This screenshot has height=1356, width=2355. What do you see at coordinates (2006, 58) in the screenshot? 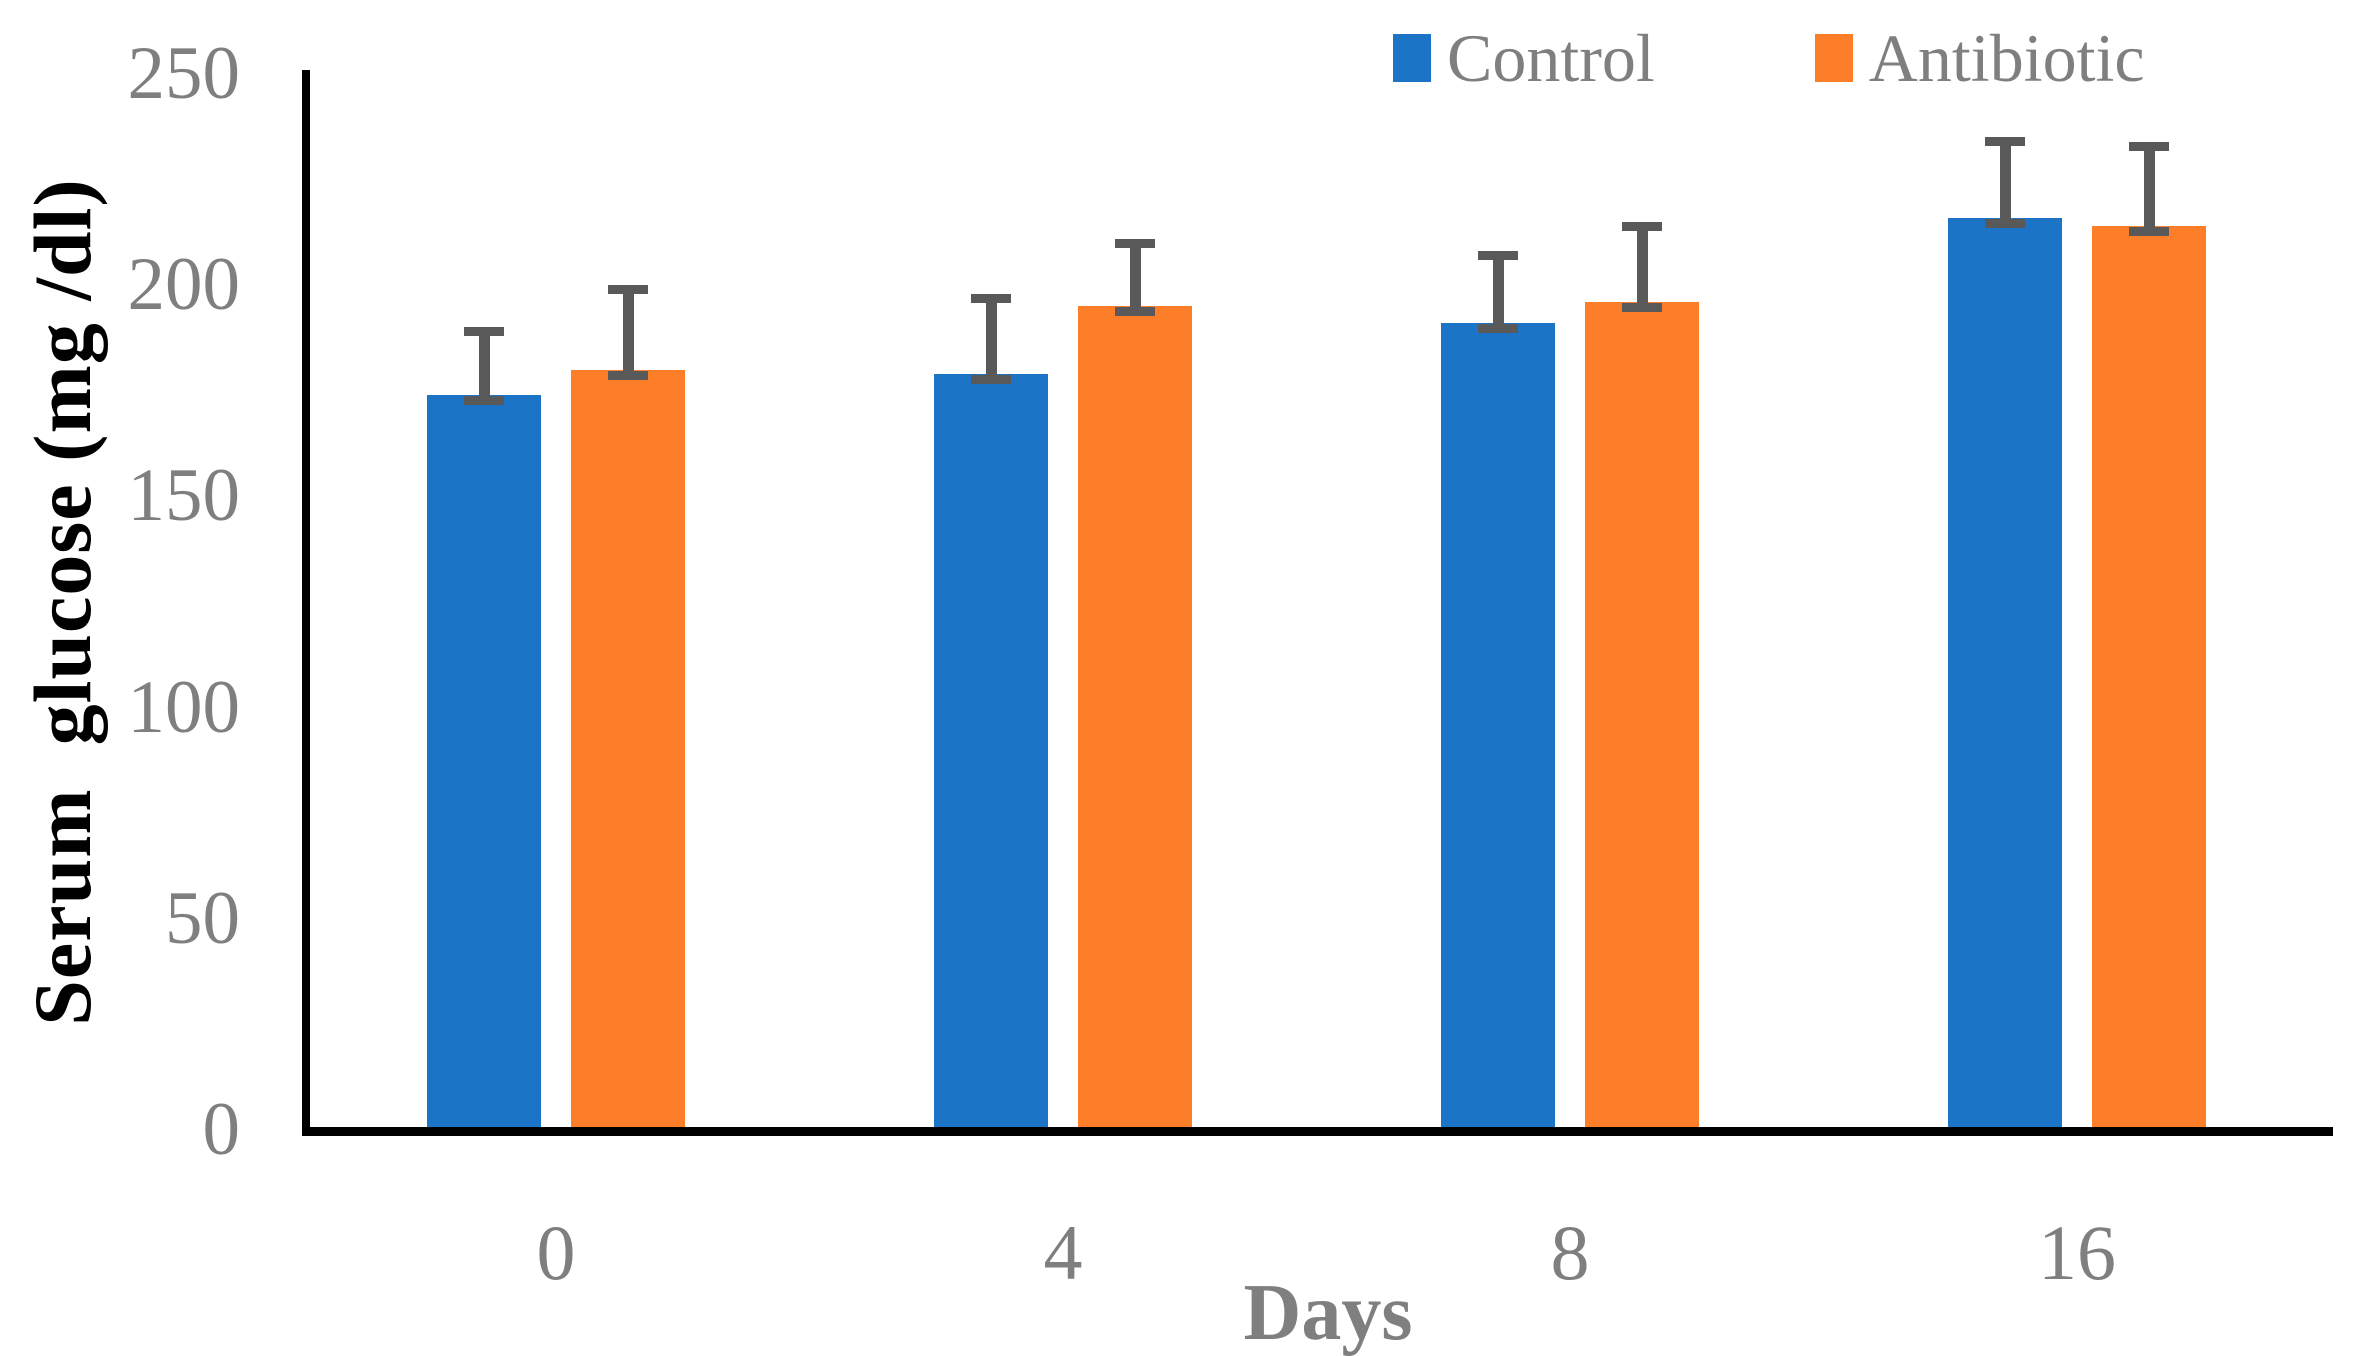
I see `legend-label-antibiotic: Antibiotic` at bounding box center [2006, 58].